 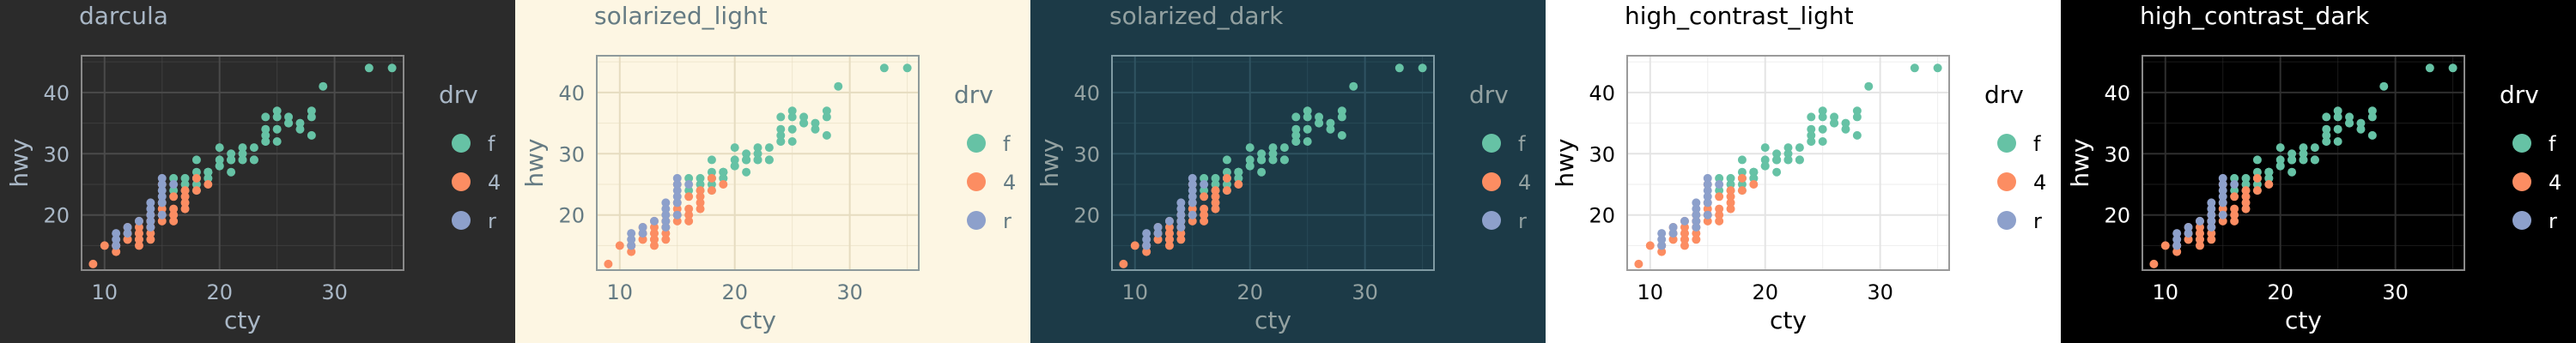 I want to click on x-tick-label: 20, so click(x=2280, y=292).